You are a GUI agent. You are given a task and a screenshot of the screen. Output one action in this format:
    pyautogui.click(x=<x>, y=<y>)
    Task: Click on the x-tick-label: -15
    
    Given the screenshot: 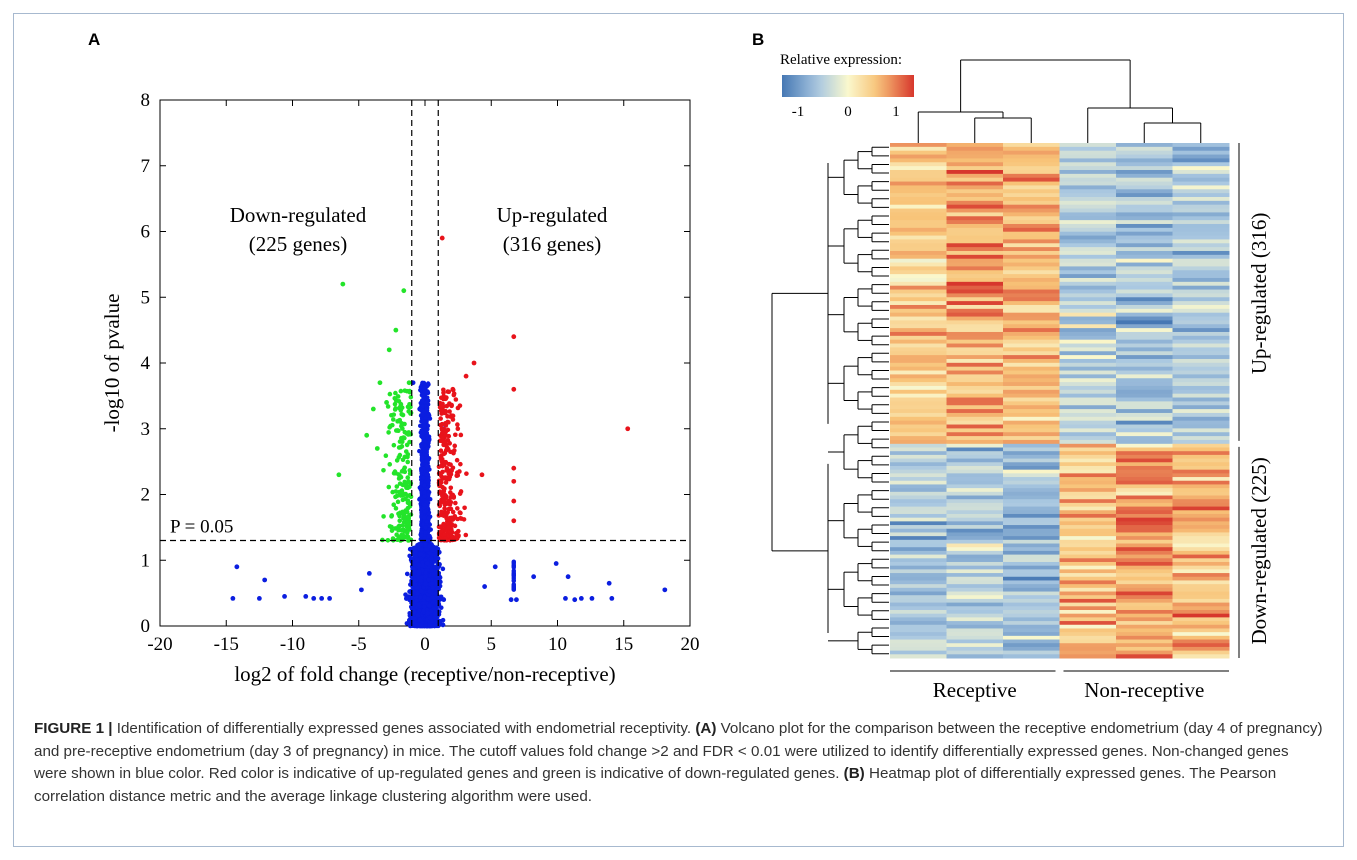 What is the action you would take?
    pyautogui.click(x=226, y=644)
    